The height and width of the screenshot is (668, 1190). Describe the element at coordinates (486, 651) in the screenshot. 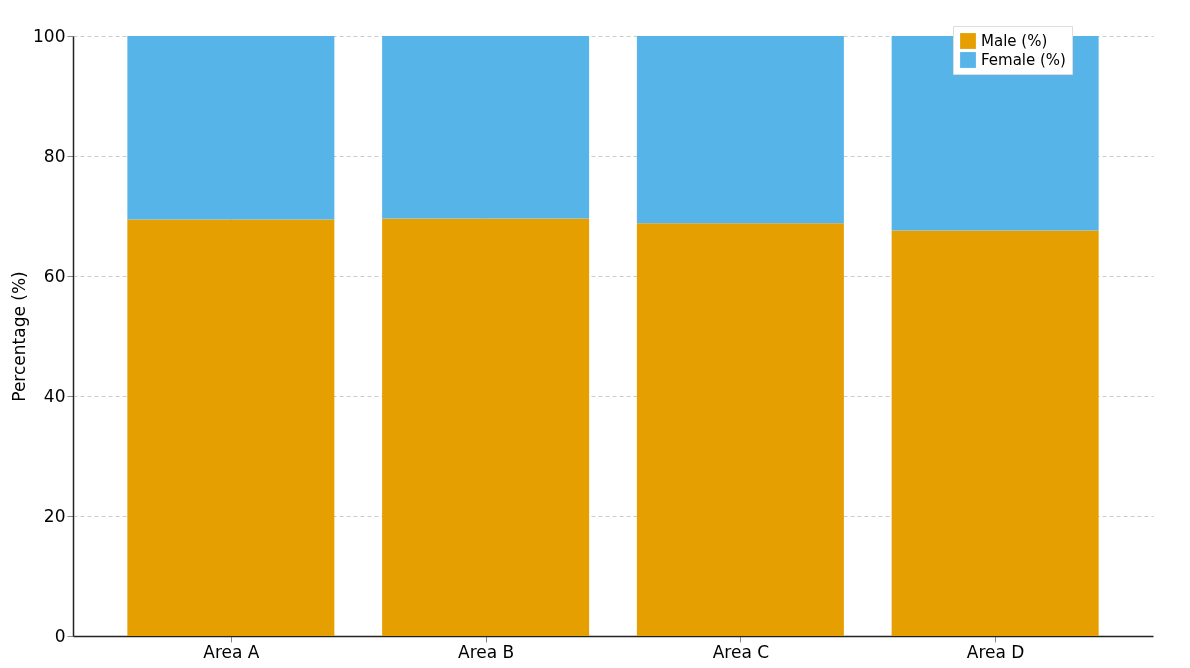

I see `x-tick-label: Area B` at that location.